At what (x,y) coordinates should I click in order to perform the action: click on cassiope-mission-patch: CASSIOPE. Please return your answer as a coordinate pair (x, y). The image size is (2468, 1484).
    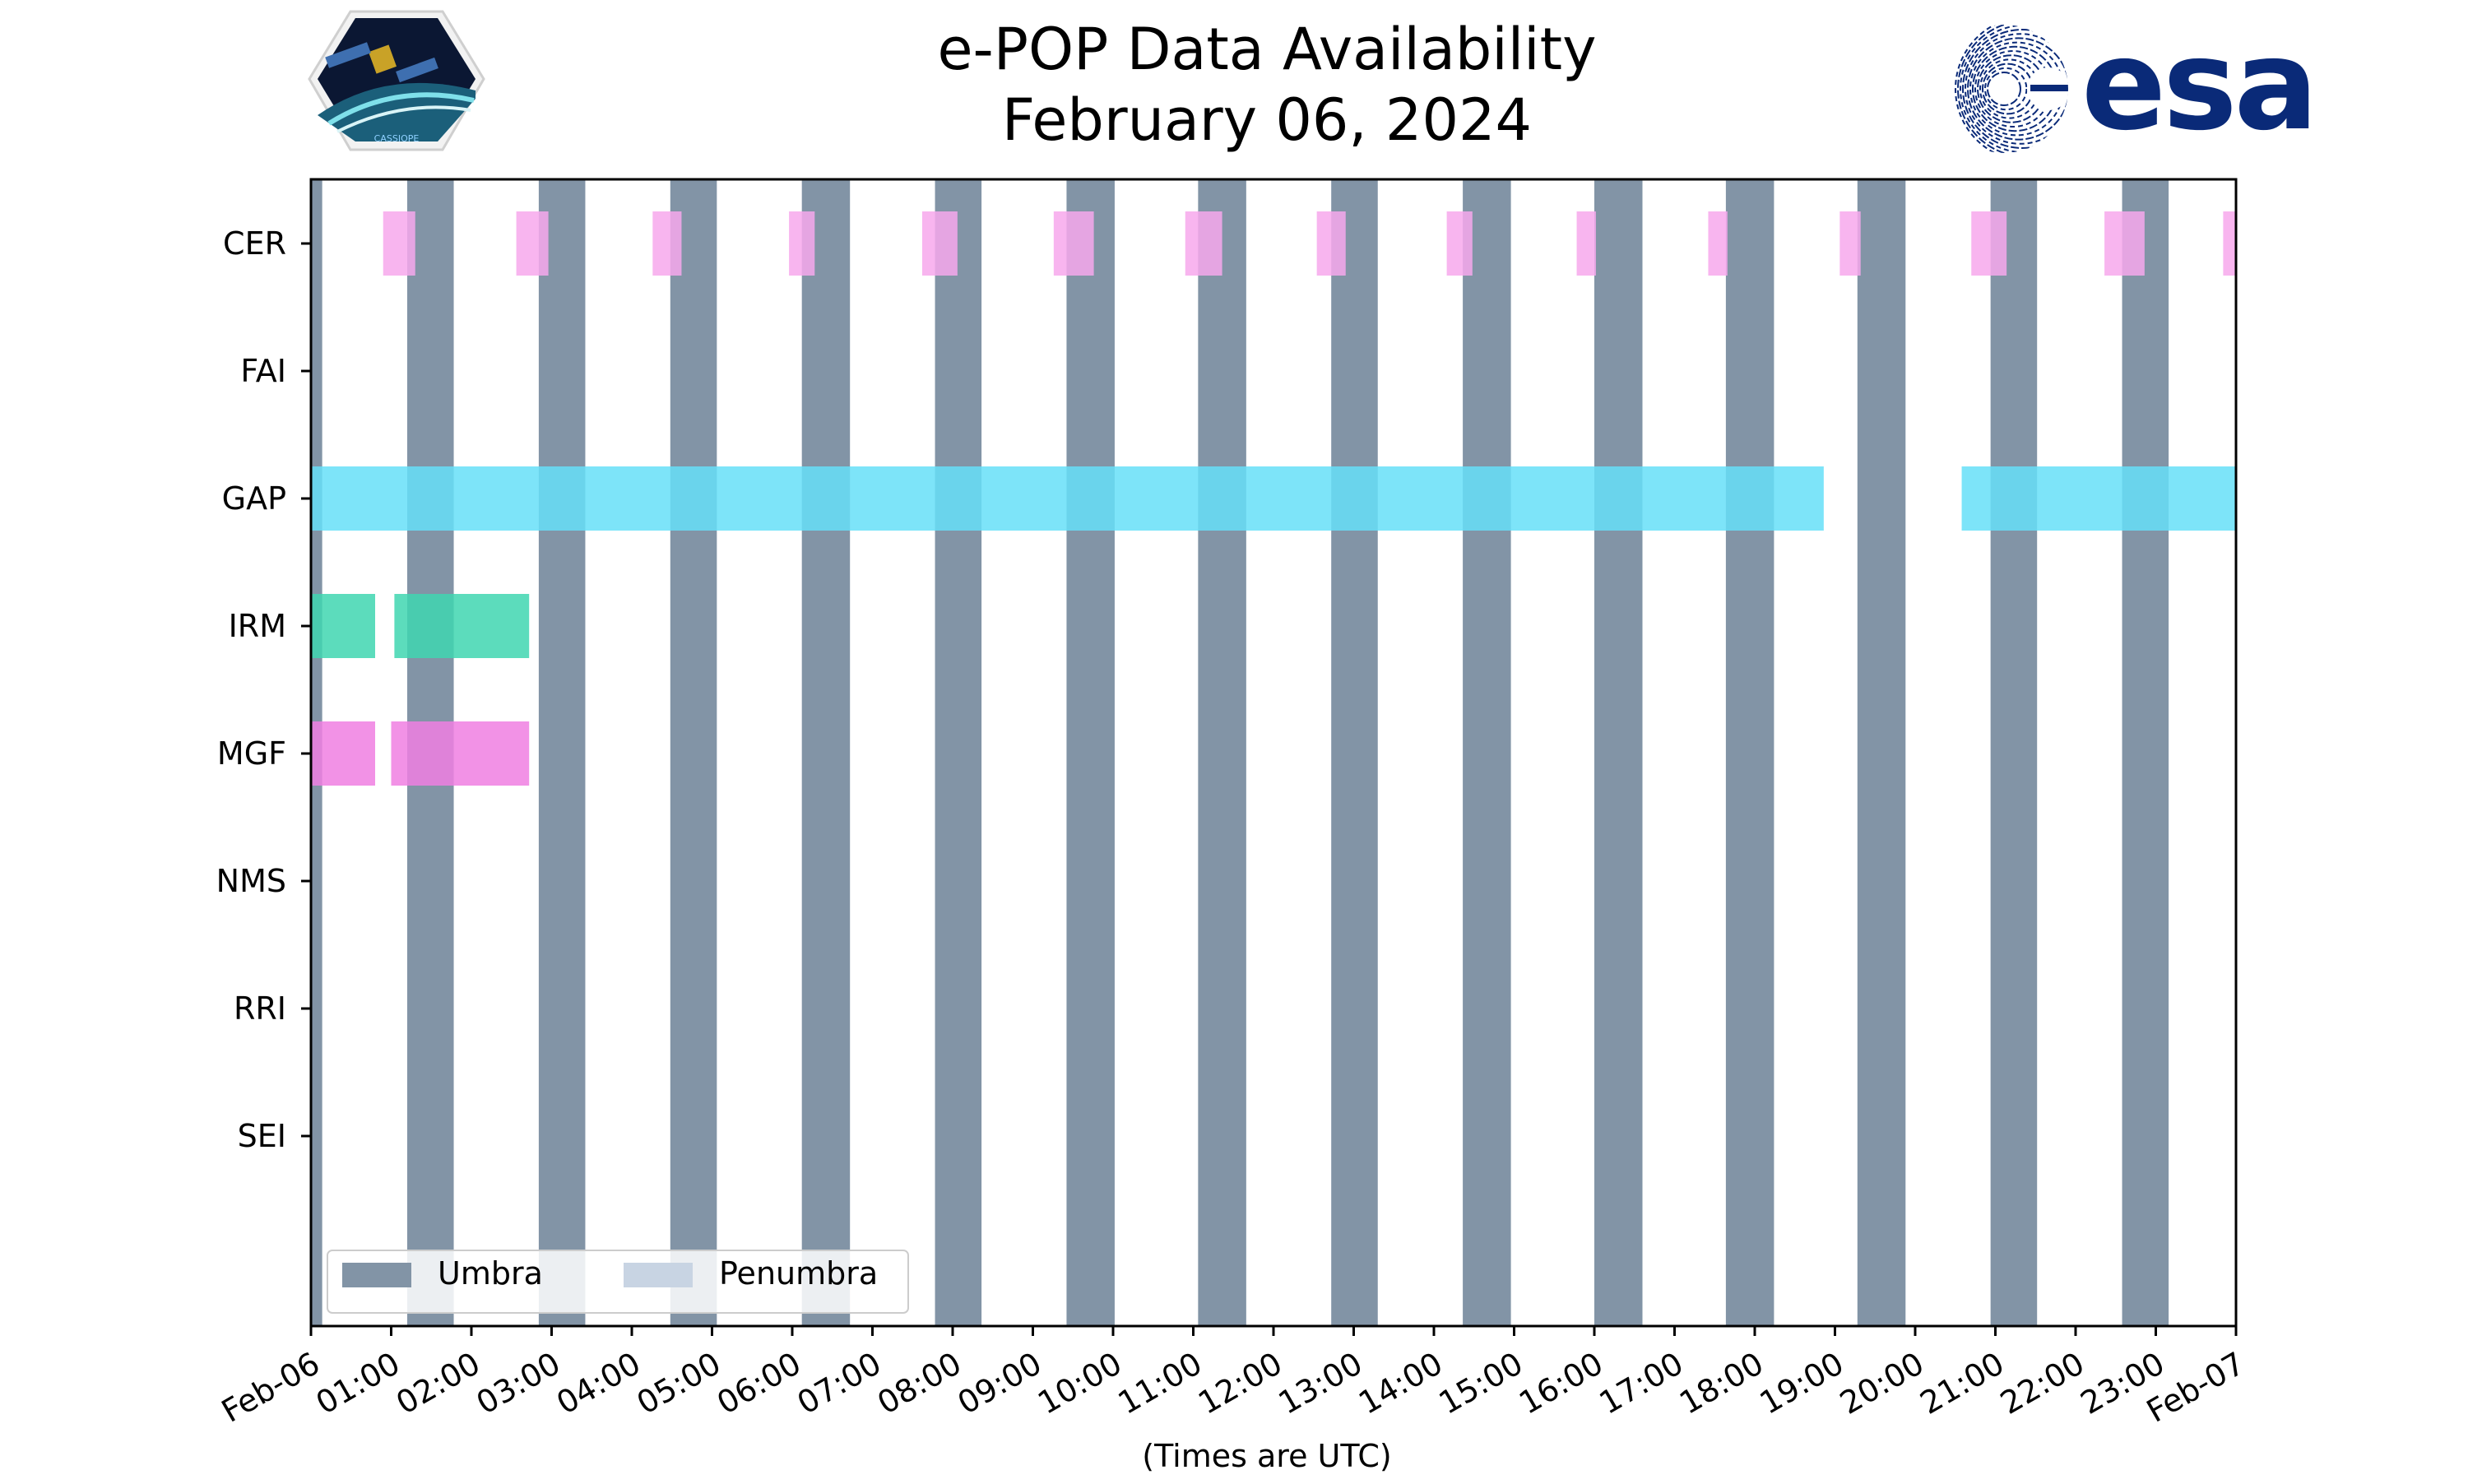
    Looking at the image, I should click on (396, 80).